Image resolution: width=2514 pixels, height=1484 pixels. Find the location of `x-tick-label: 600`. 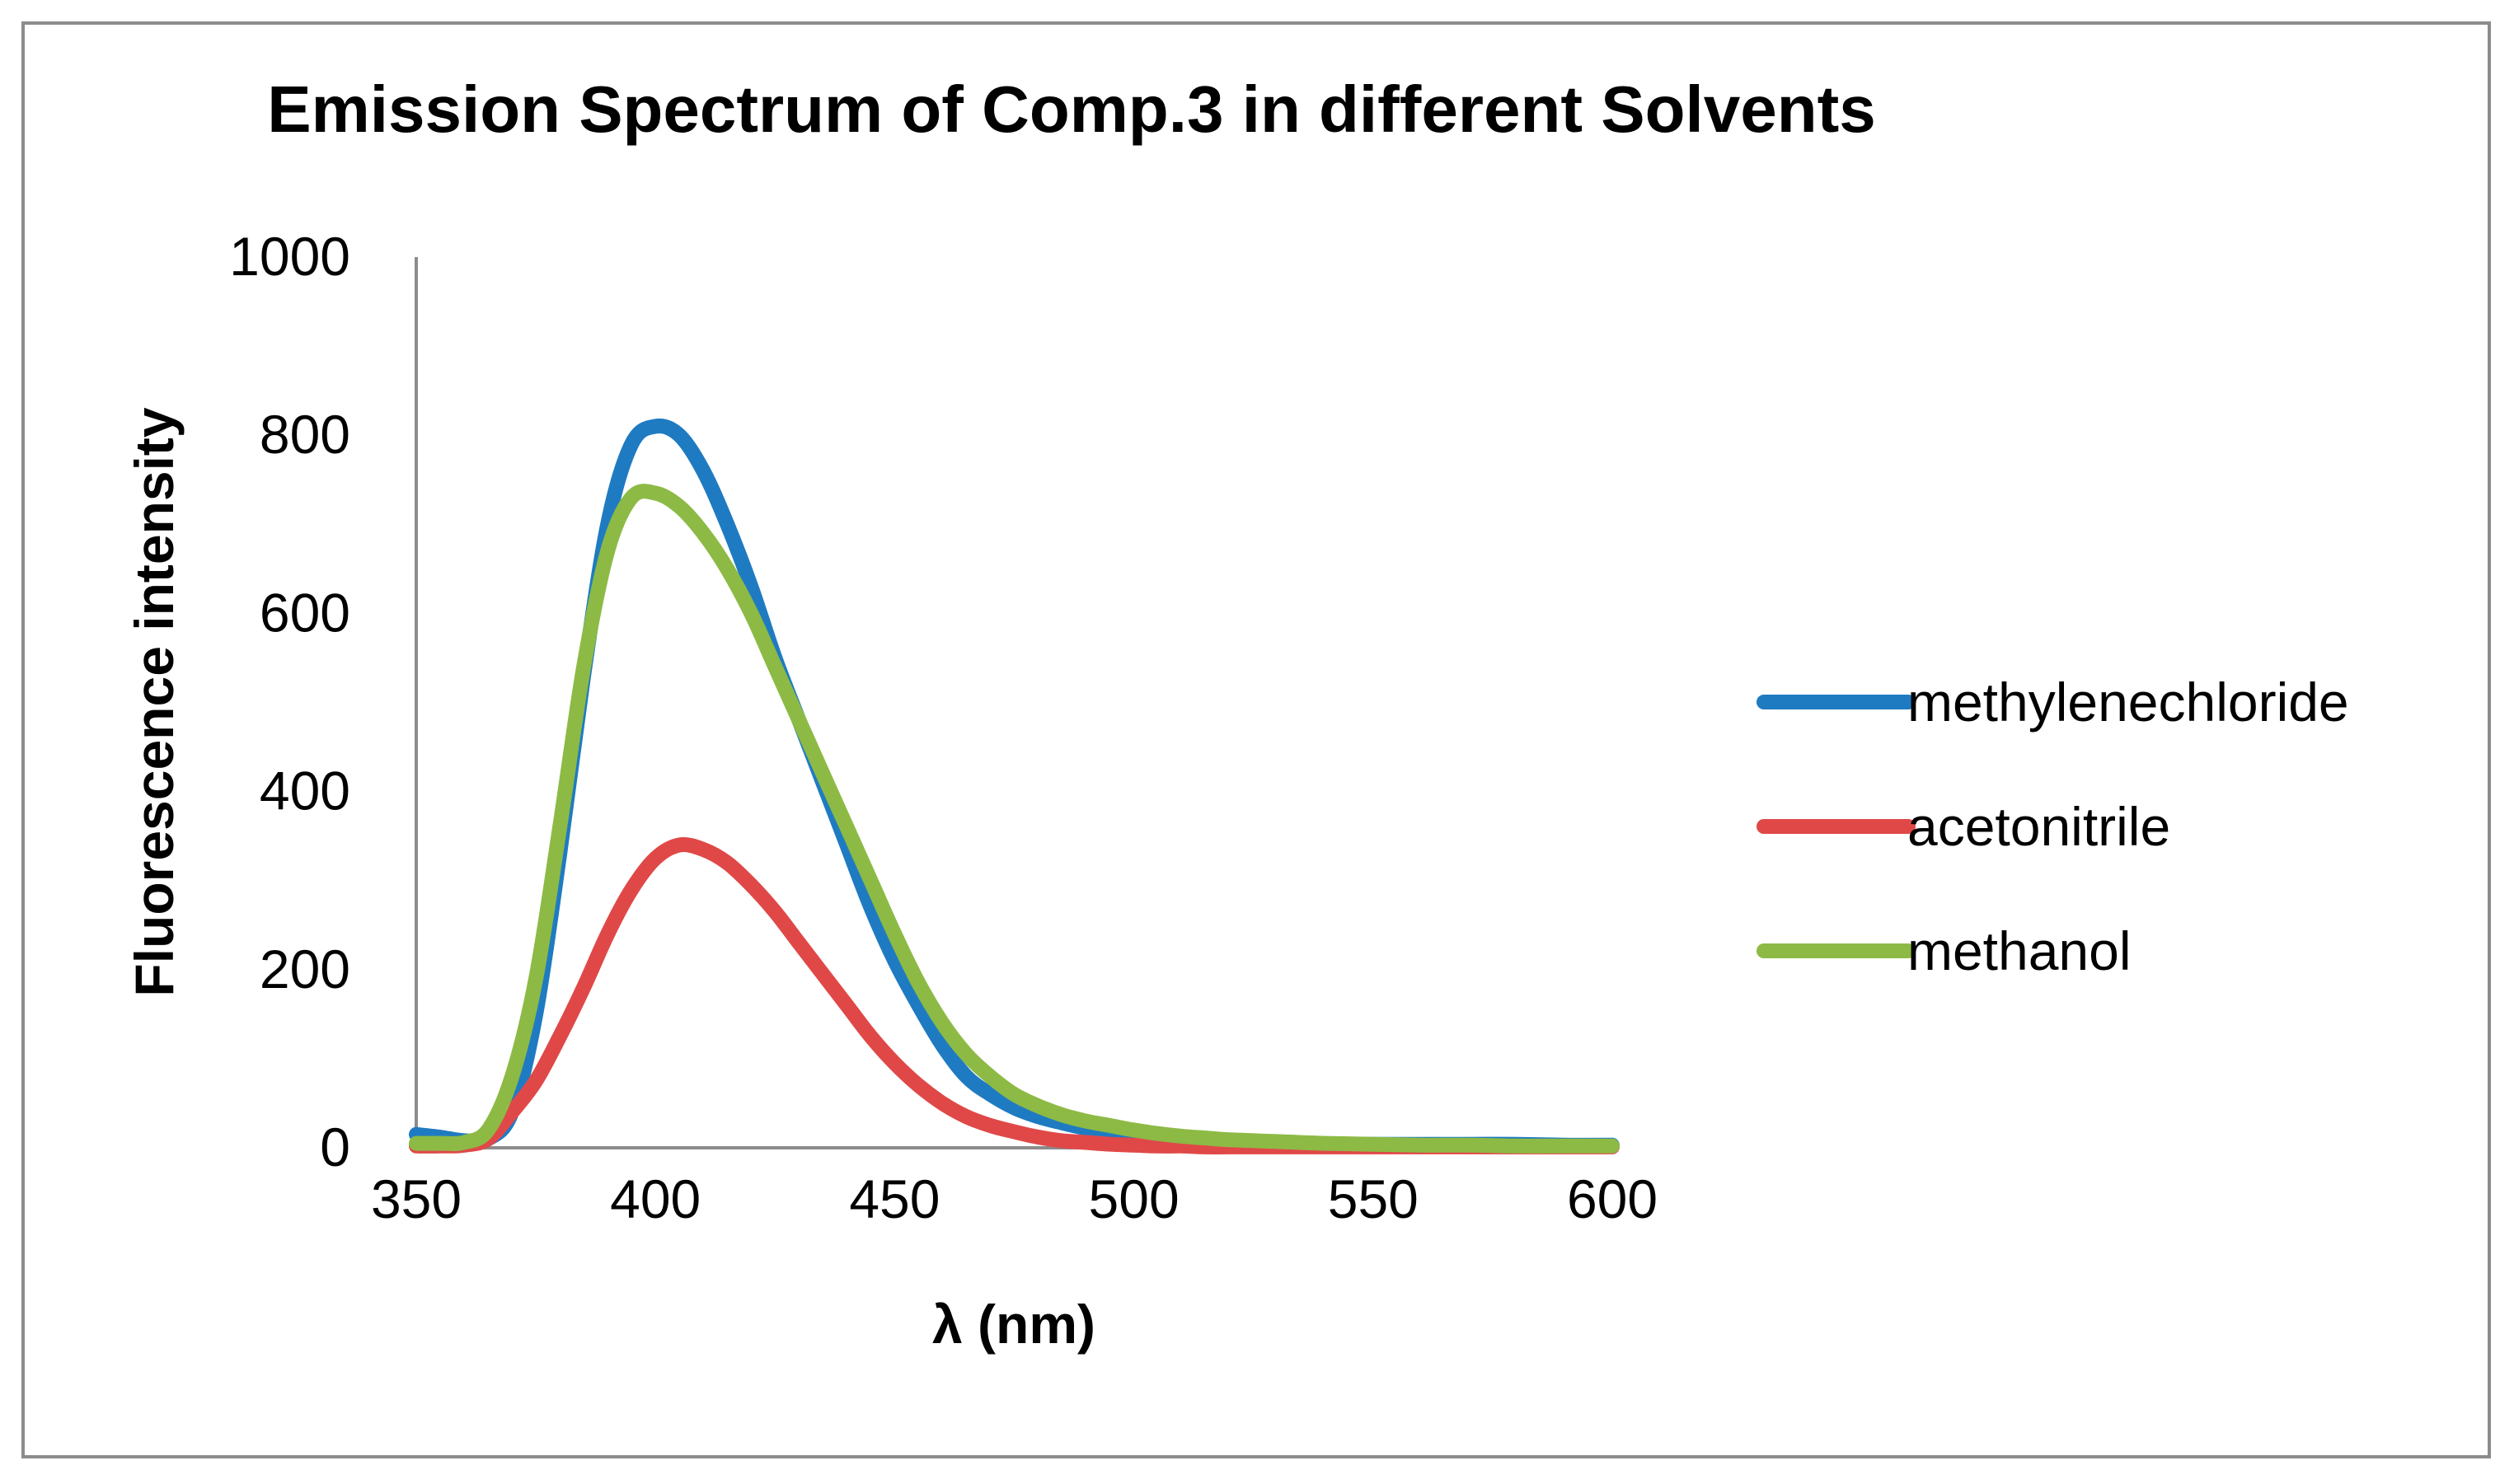

x-tick-label: 600 is located at coordinates (1612, 1198).